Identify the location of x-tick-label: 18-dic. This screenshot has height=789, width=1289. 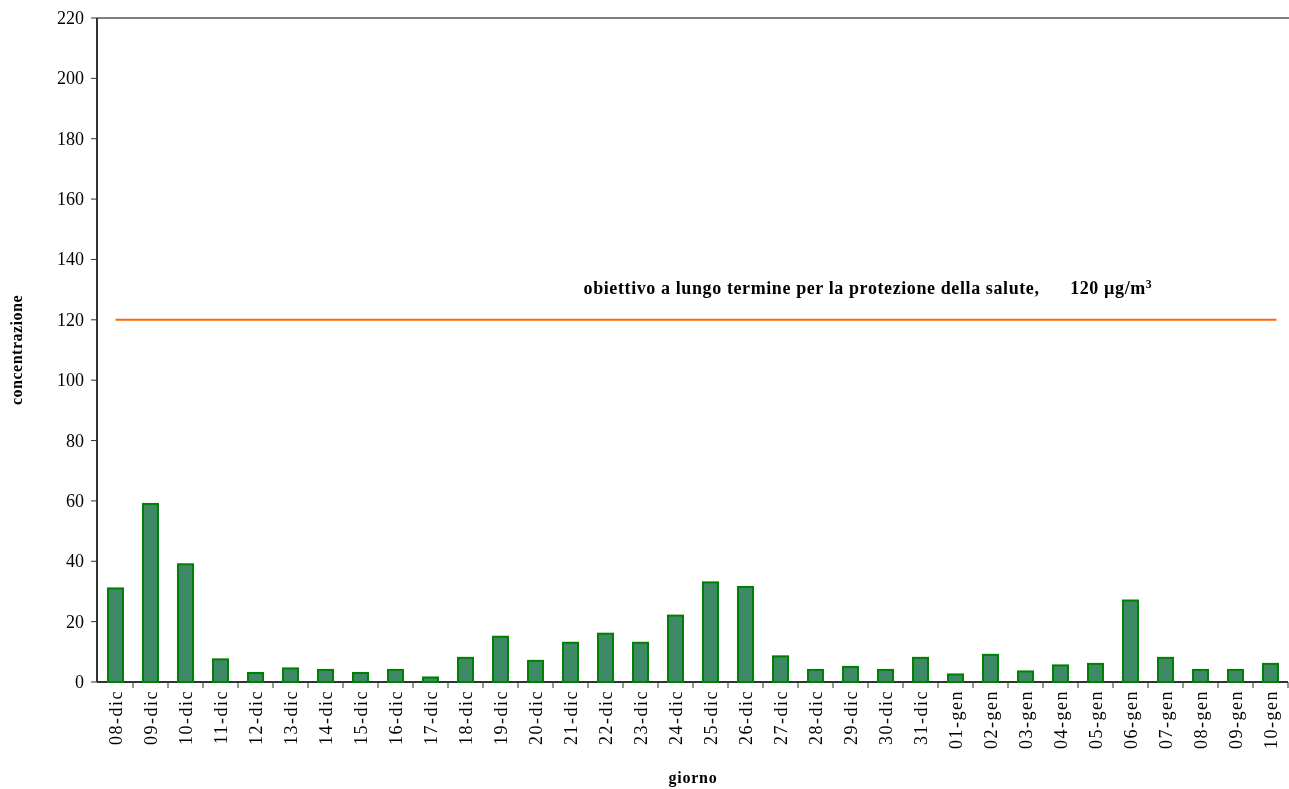
(465, 717).